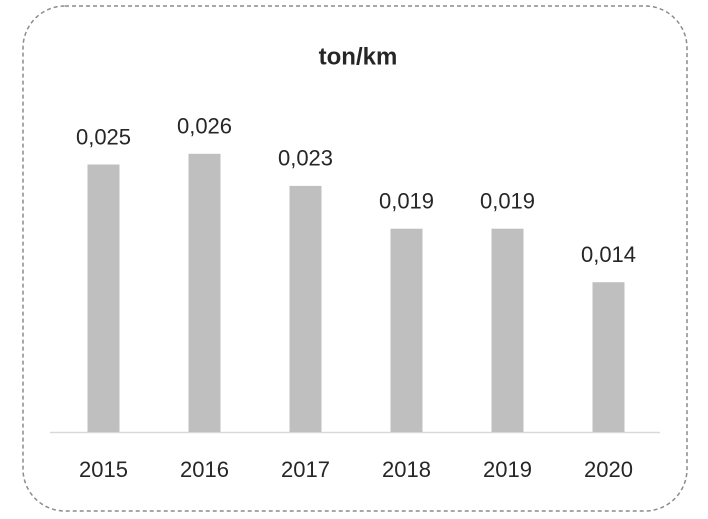 Image resolution: width=708 pixels, height=519 pixels. I want to click on x-tick-label: 2020, so click(608, 469).